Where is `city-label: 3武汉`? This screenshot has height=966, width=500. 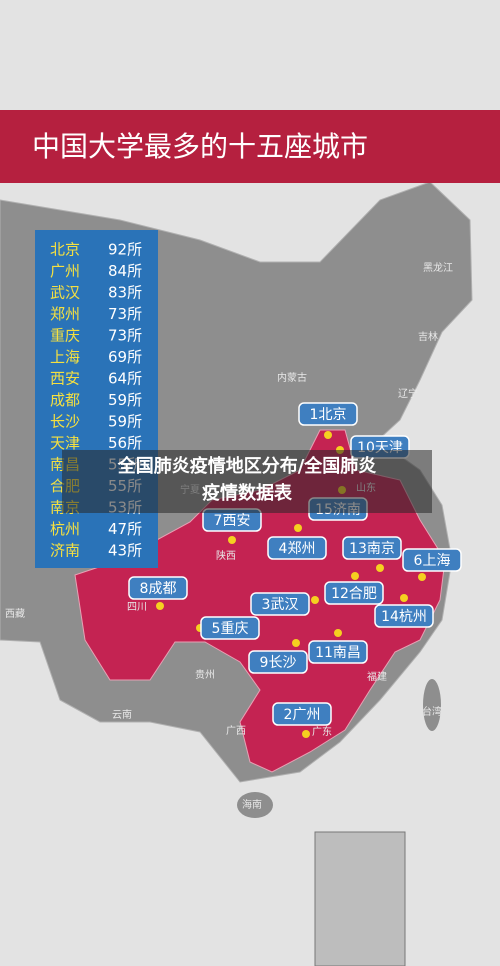
city-label: 3武汉 is located at coordinates (280, 605).